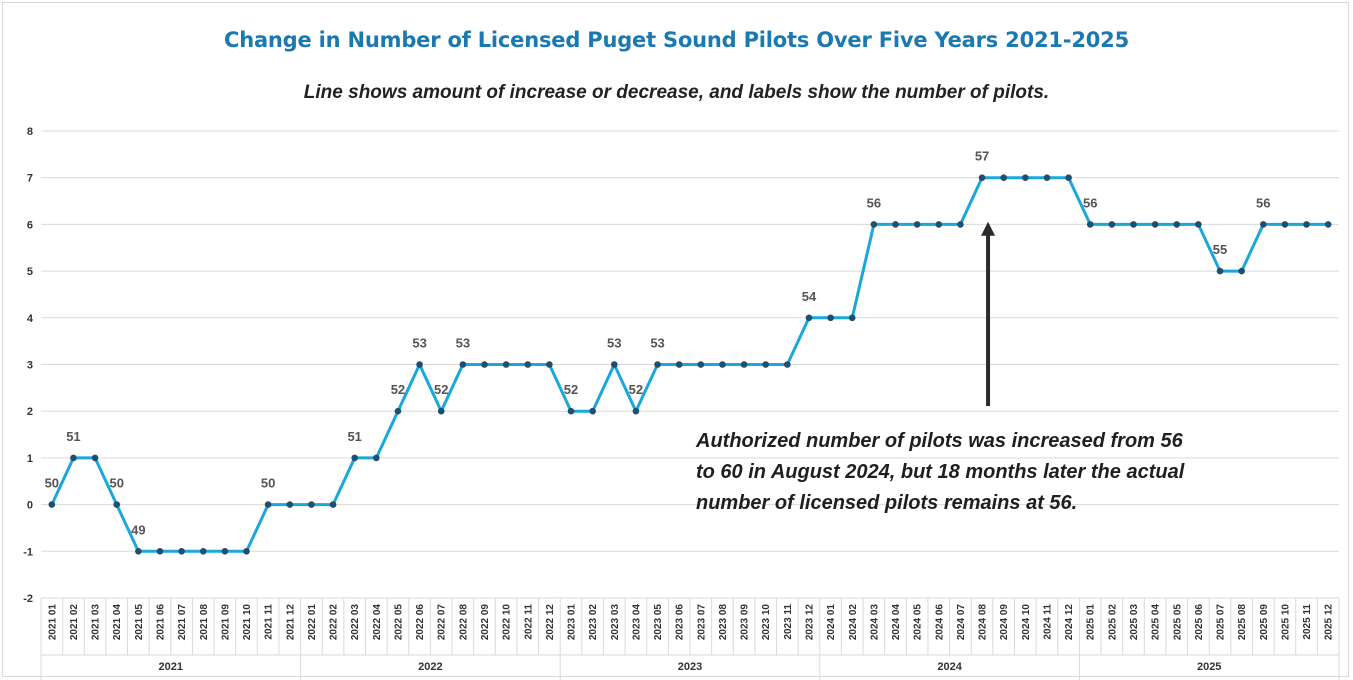  Describe the element at coordinates (572, 622) in the screenshot. I see `x-tick-label: 2023 01` at that location.